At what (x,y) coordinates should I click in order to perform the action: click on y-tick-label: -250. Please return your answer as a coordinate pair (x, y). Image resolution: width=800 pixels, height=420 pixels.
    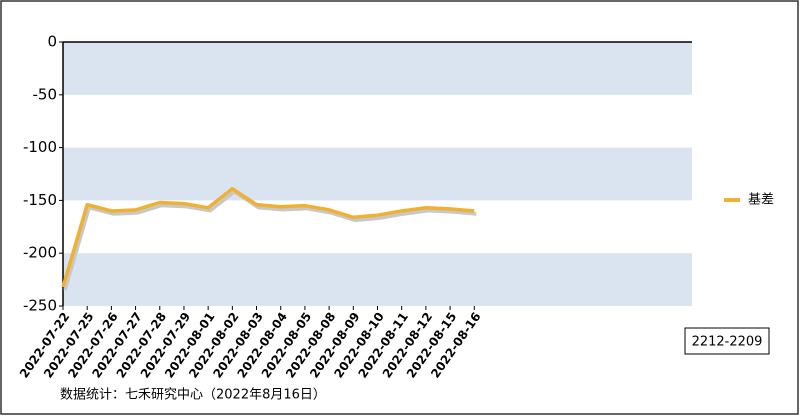
    Looking at the image, I should click on (40, 306).